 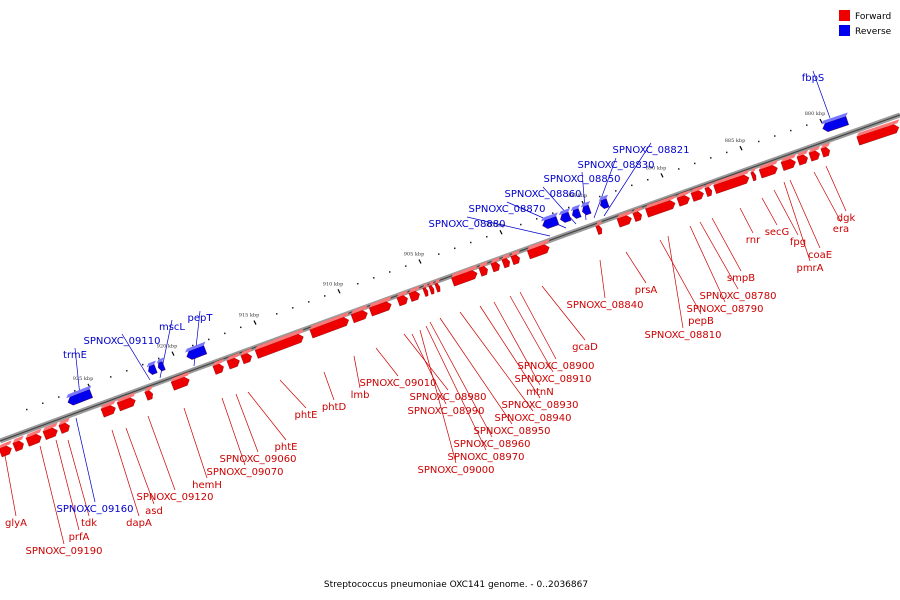 What do you see at coordinates (201, 318) in the screenshot?
I see `gene-label: pepT` at bounding box center [201, 318].